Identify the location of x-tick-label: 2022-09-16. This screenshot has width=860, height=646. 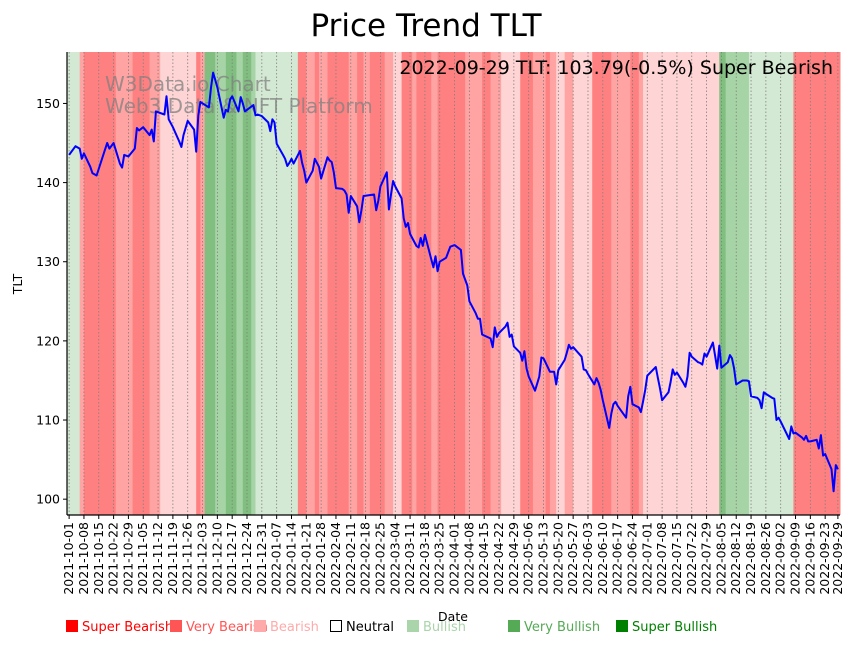
(809, 558).